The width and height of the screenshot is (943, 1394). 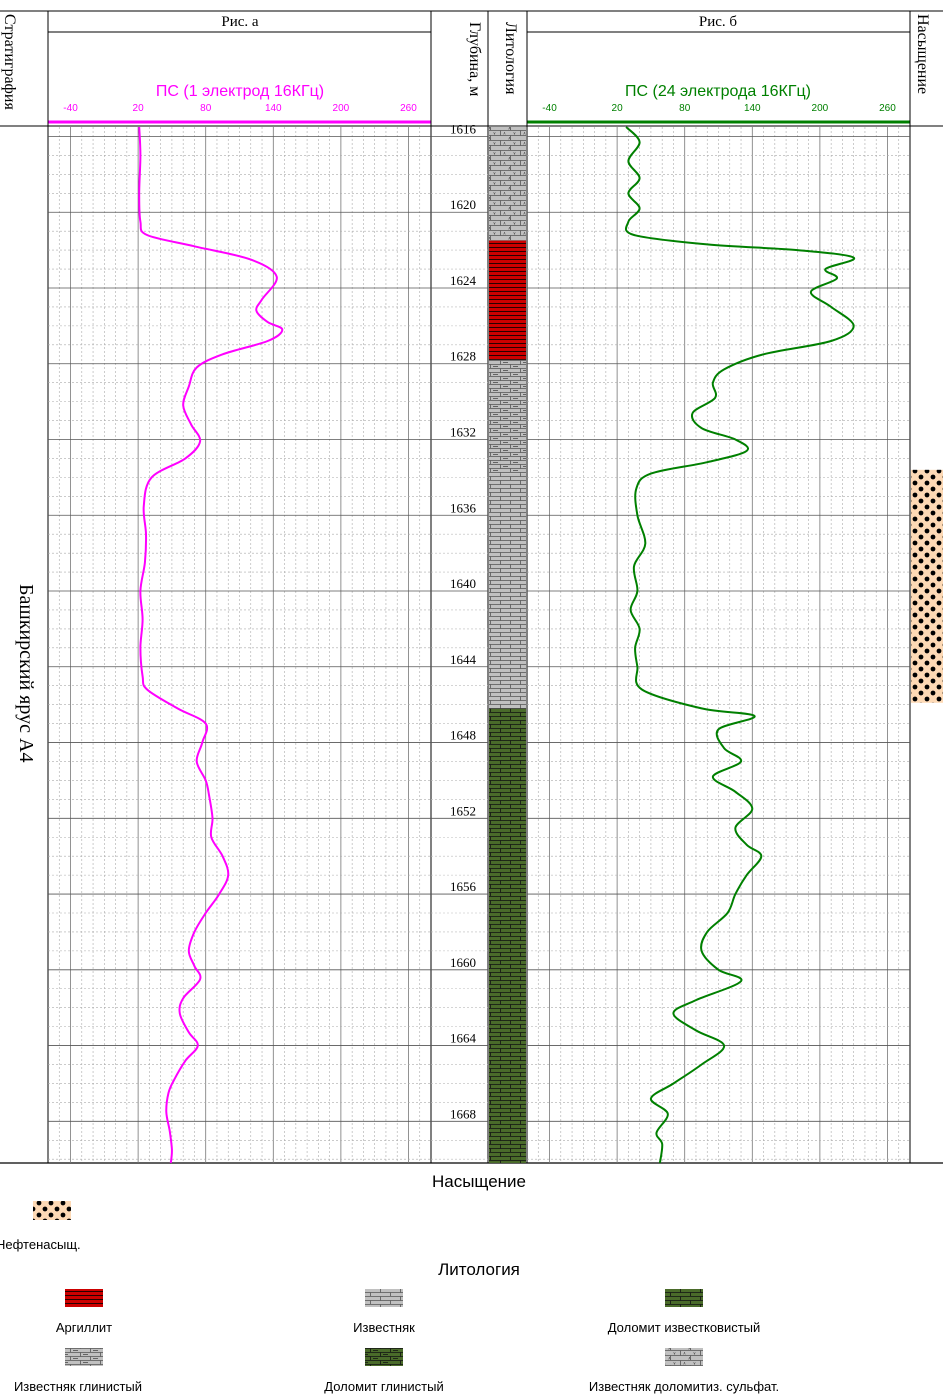 What do you see at coordinates (463, 432) in the screenshot?
I see `depth-tick-label: 1632` at bounding box center [463, 432].